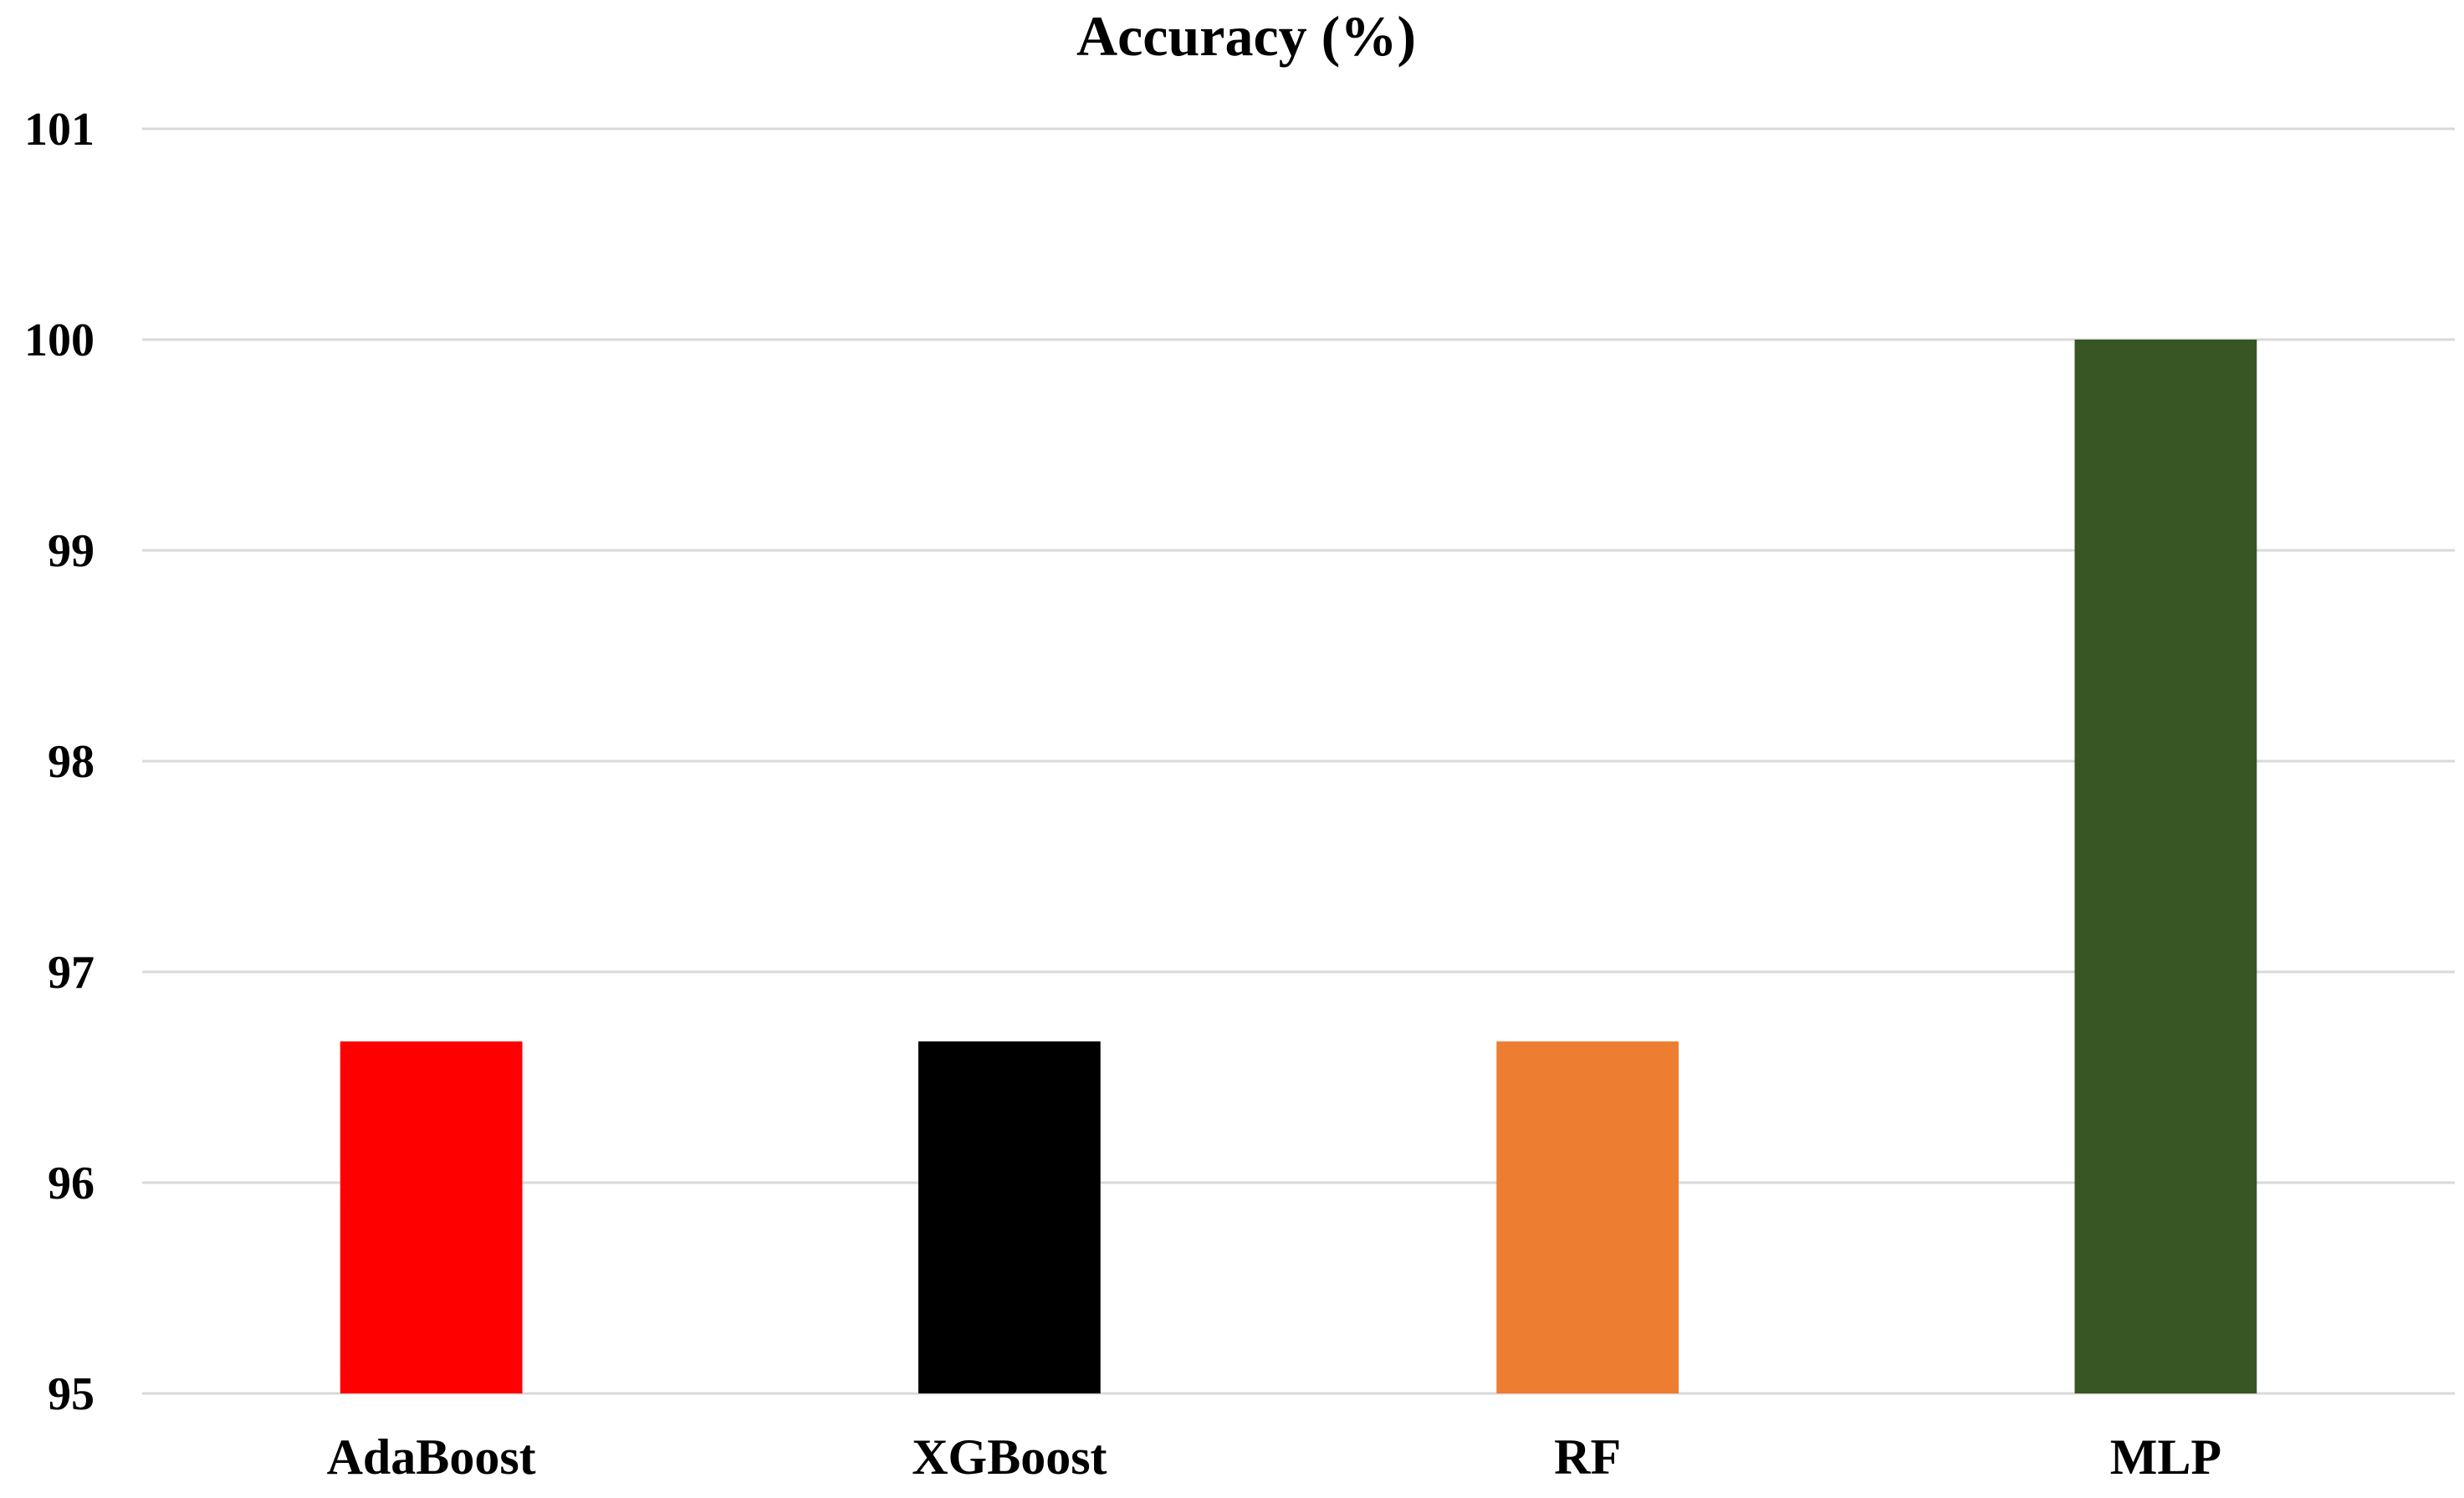 The image size is (2464, 1498). What do you see at coordinates (2165, 1457) in the screenshot?
I see `x-category-label: MLP` at bounding box center [2165, 1457].